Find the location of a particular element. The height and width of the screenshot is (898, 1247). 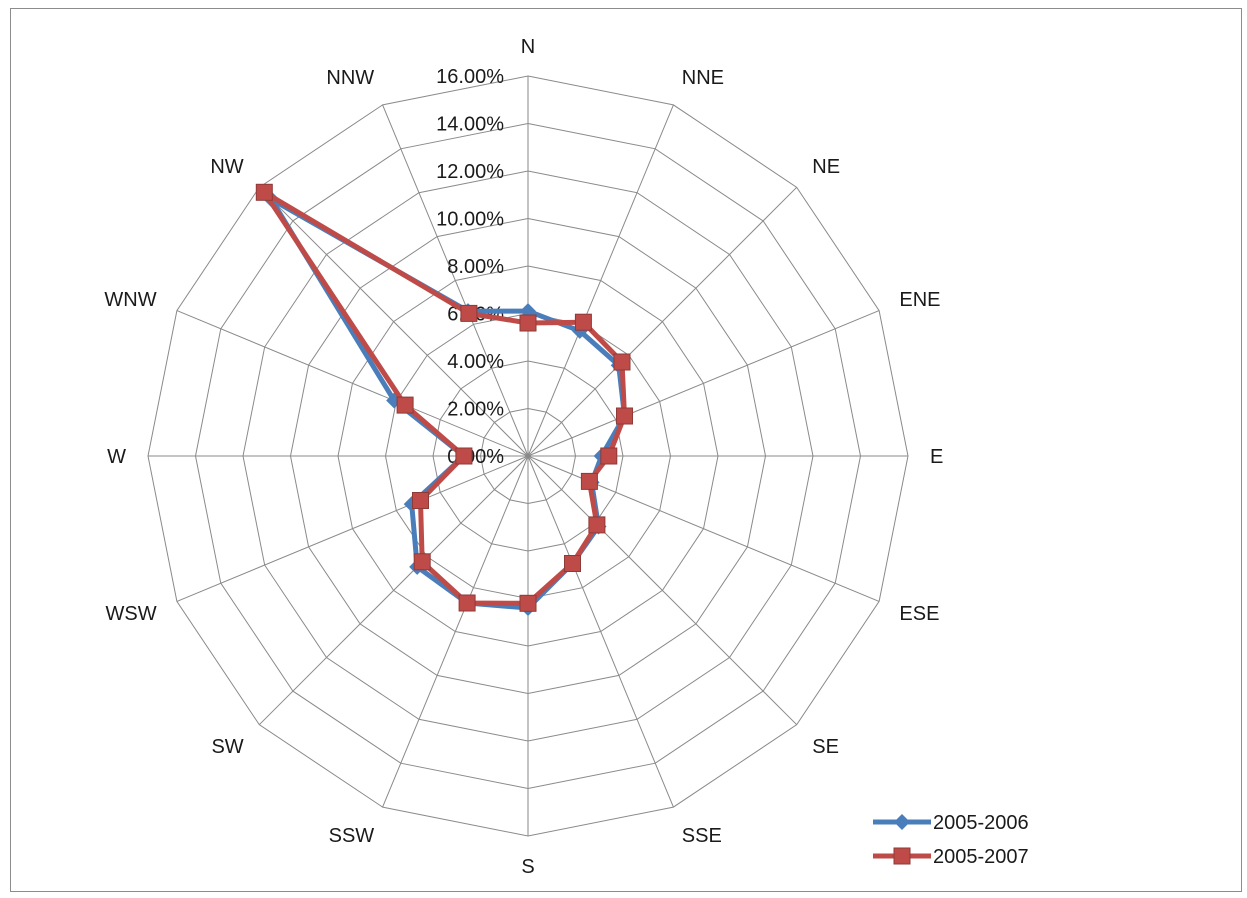

direction-label-e: E is located at coordinates (936, 457).